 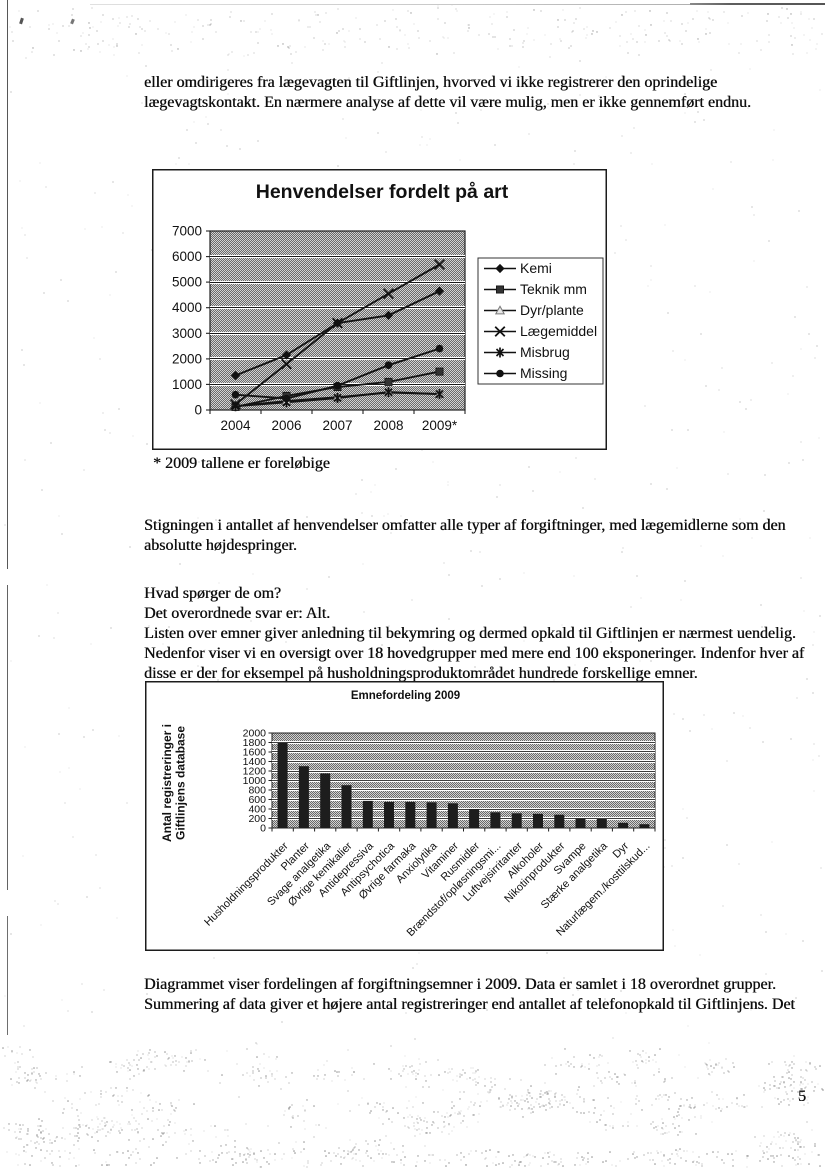 I want to click on svg-text: Misbrug, so click(x=545, y=352).